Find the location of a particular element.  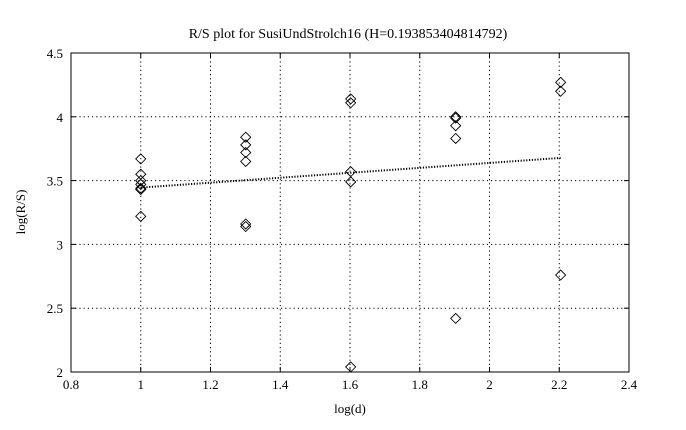

x-axis-label: log(d) is located at coordinates (350, 408).